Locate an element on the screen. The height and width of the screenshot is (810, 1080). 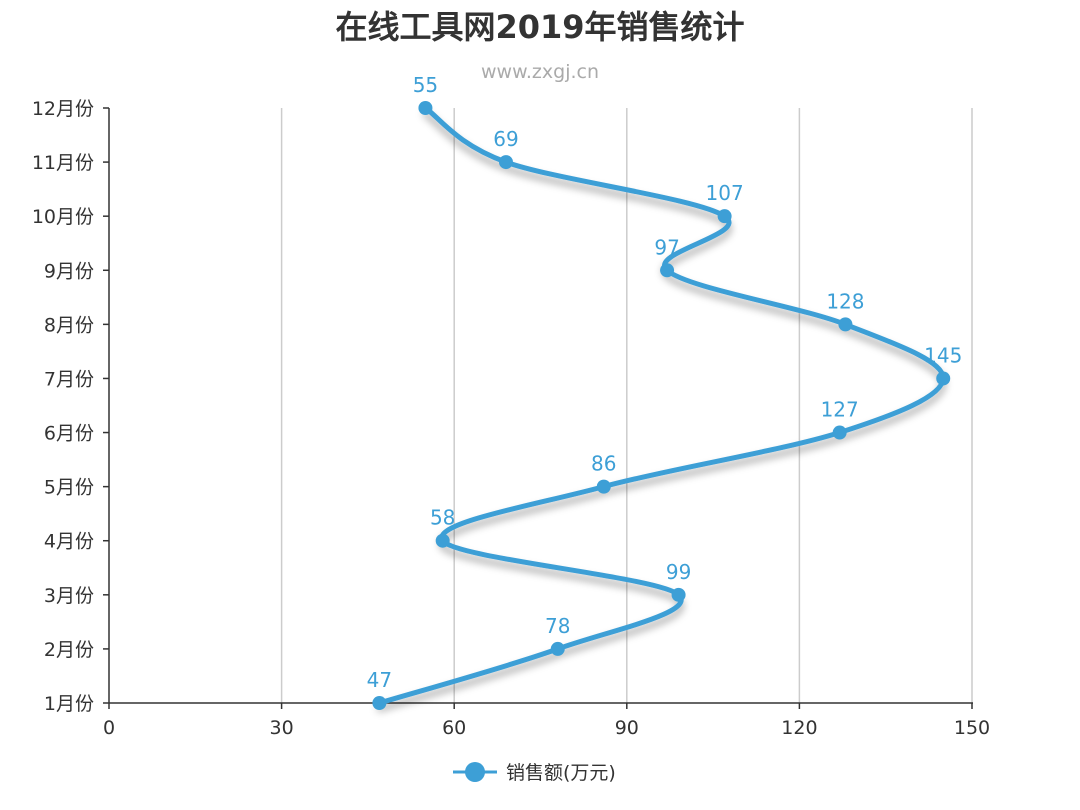
y-tick-label: 12月份 is located at coordinates (63, 109).